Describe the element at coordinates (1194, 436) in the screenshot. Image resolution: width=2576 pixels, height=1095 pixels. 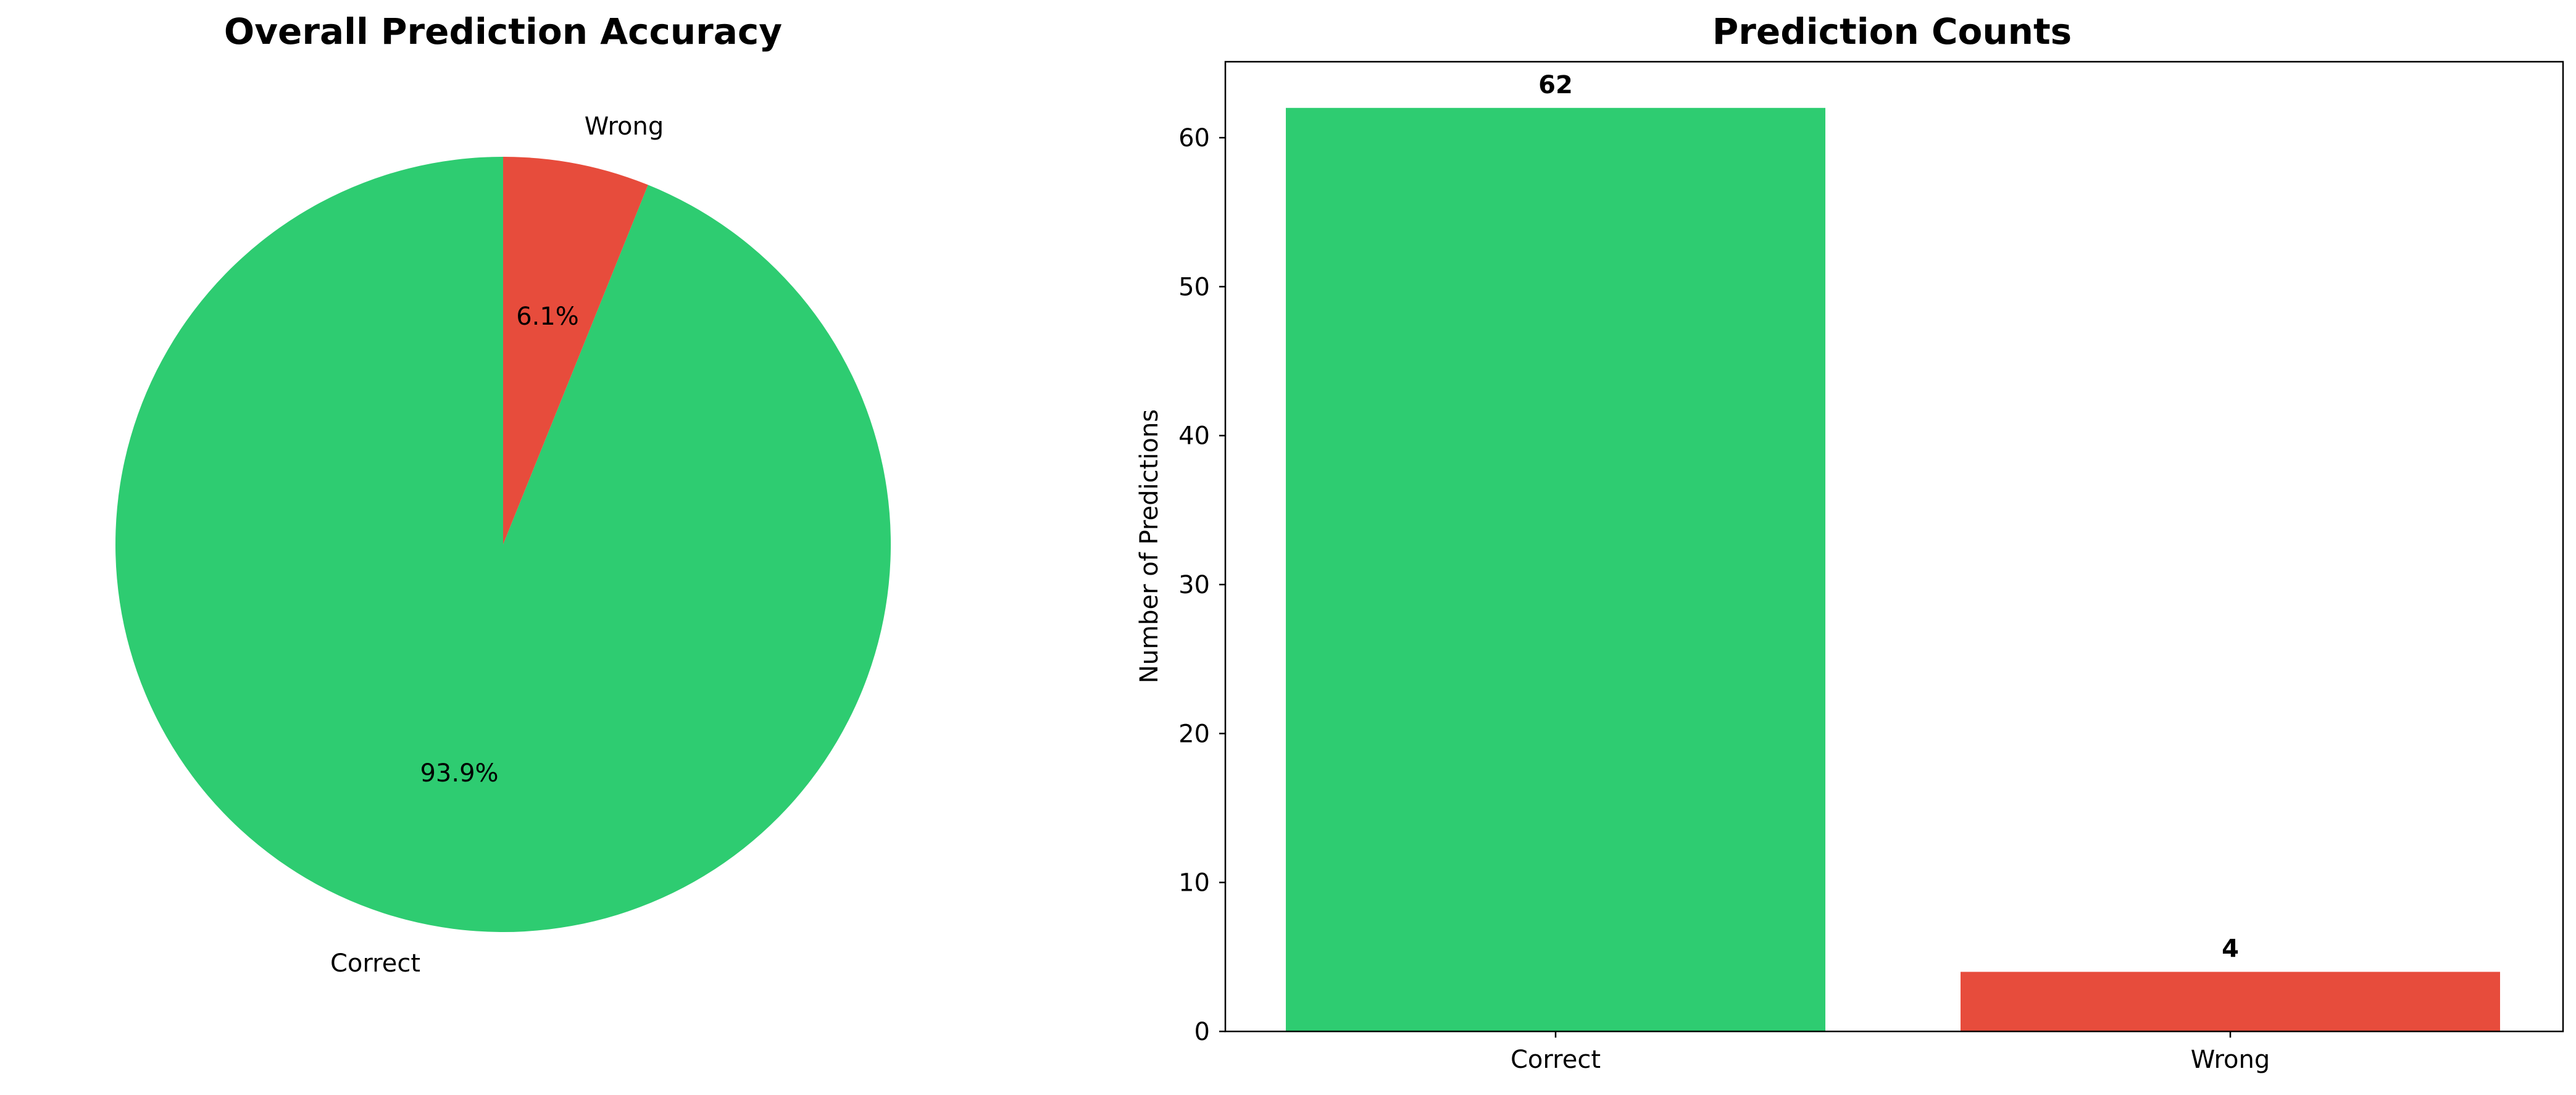
I see `bar-y-tick-label: 40` at that location.